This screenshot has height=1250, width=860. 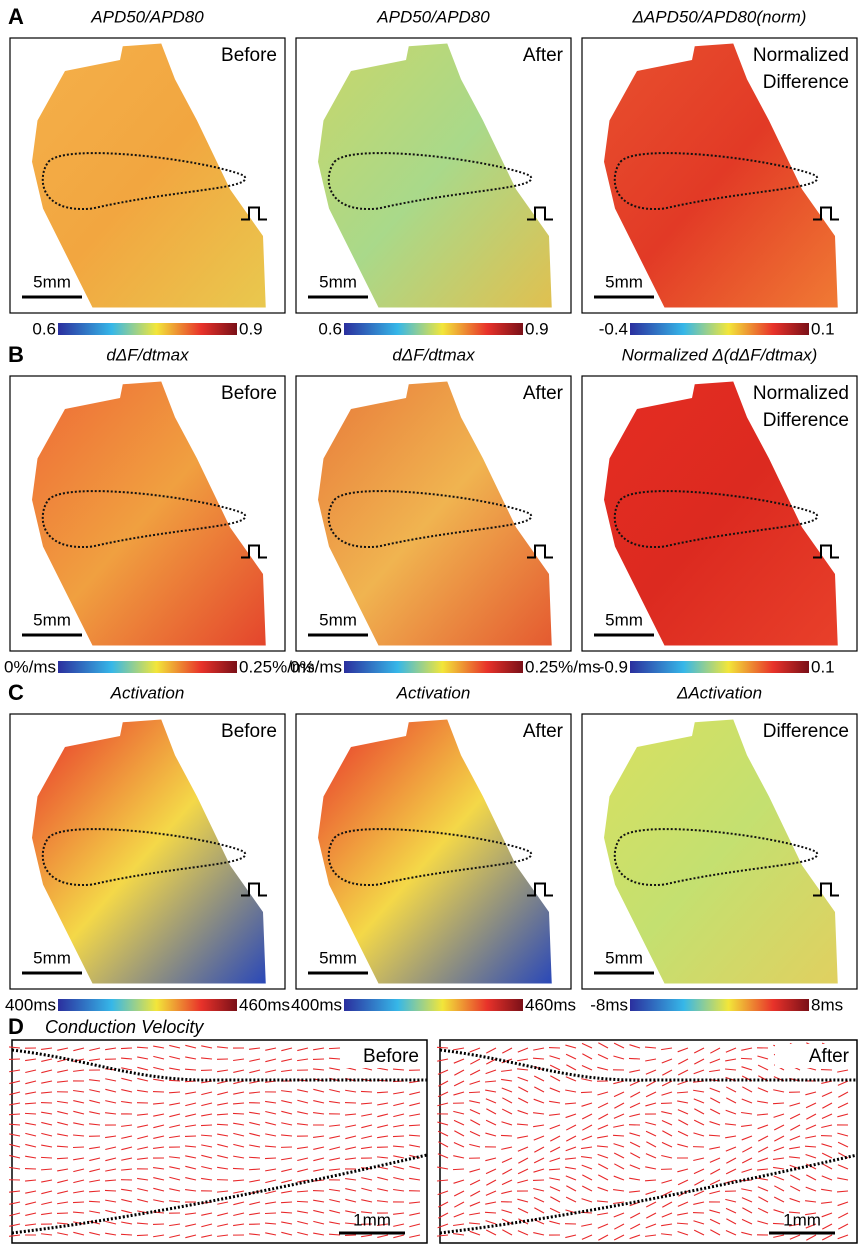 What do you see at coordinates (829, 1056) in the screenshot?
I see `cv-label: After` at bounding box center [829, 1056].